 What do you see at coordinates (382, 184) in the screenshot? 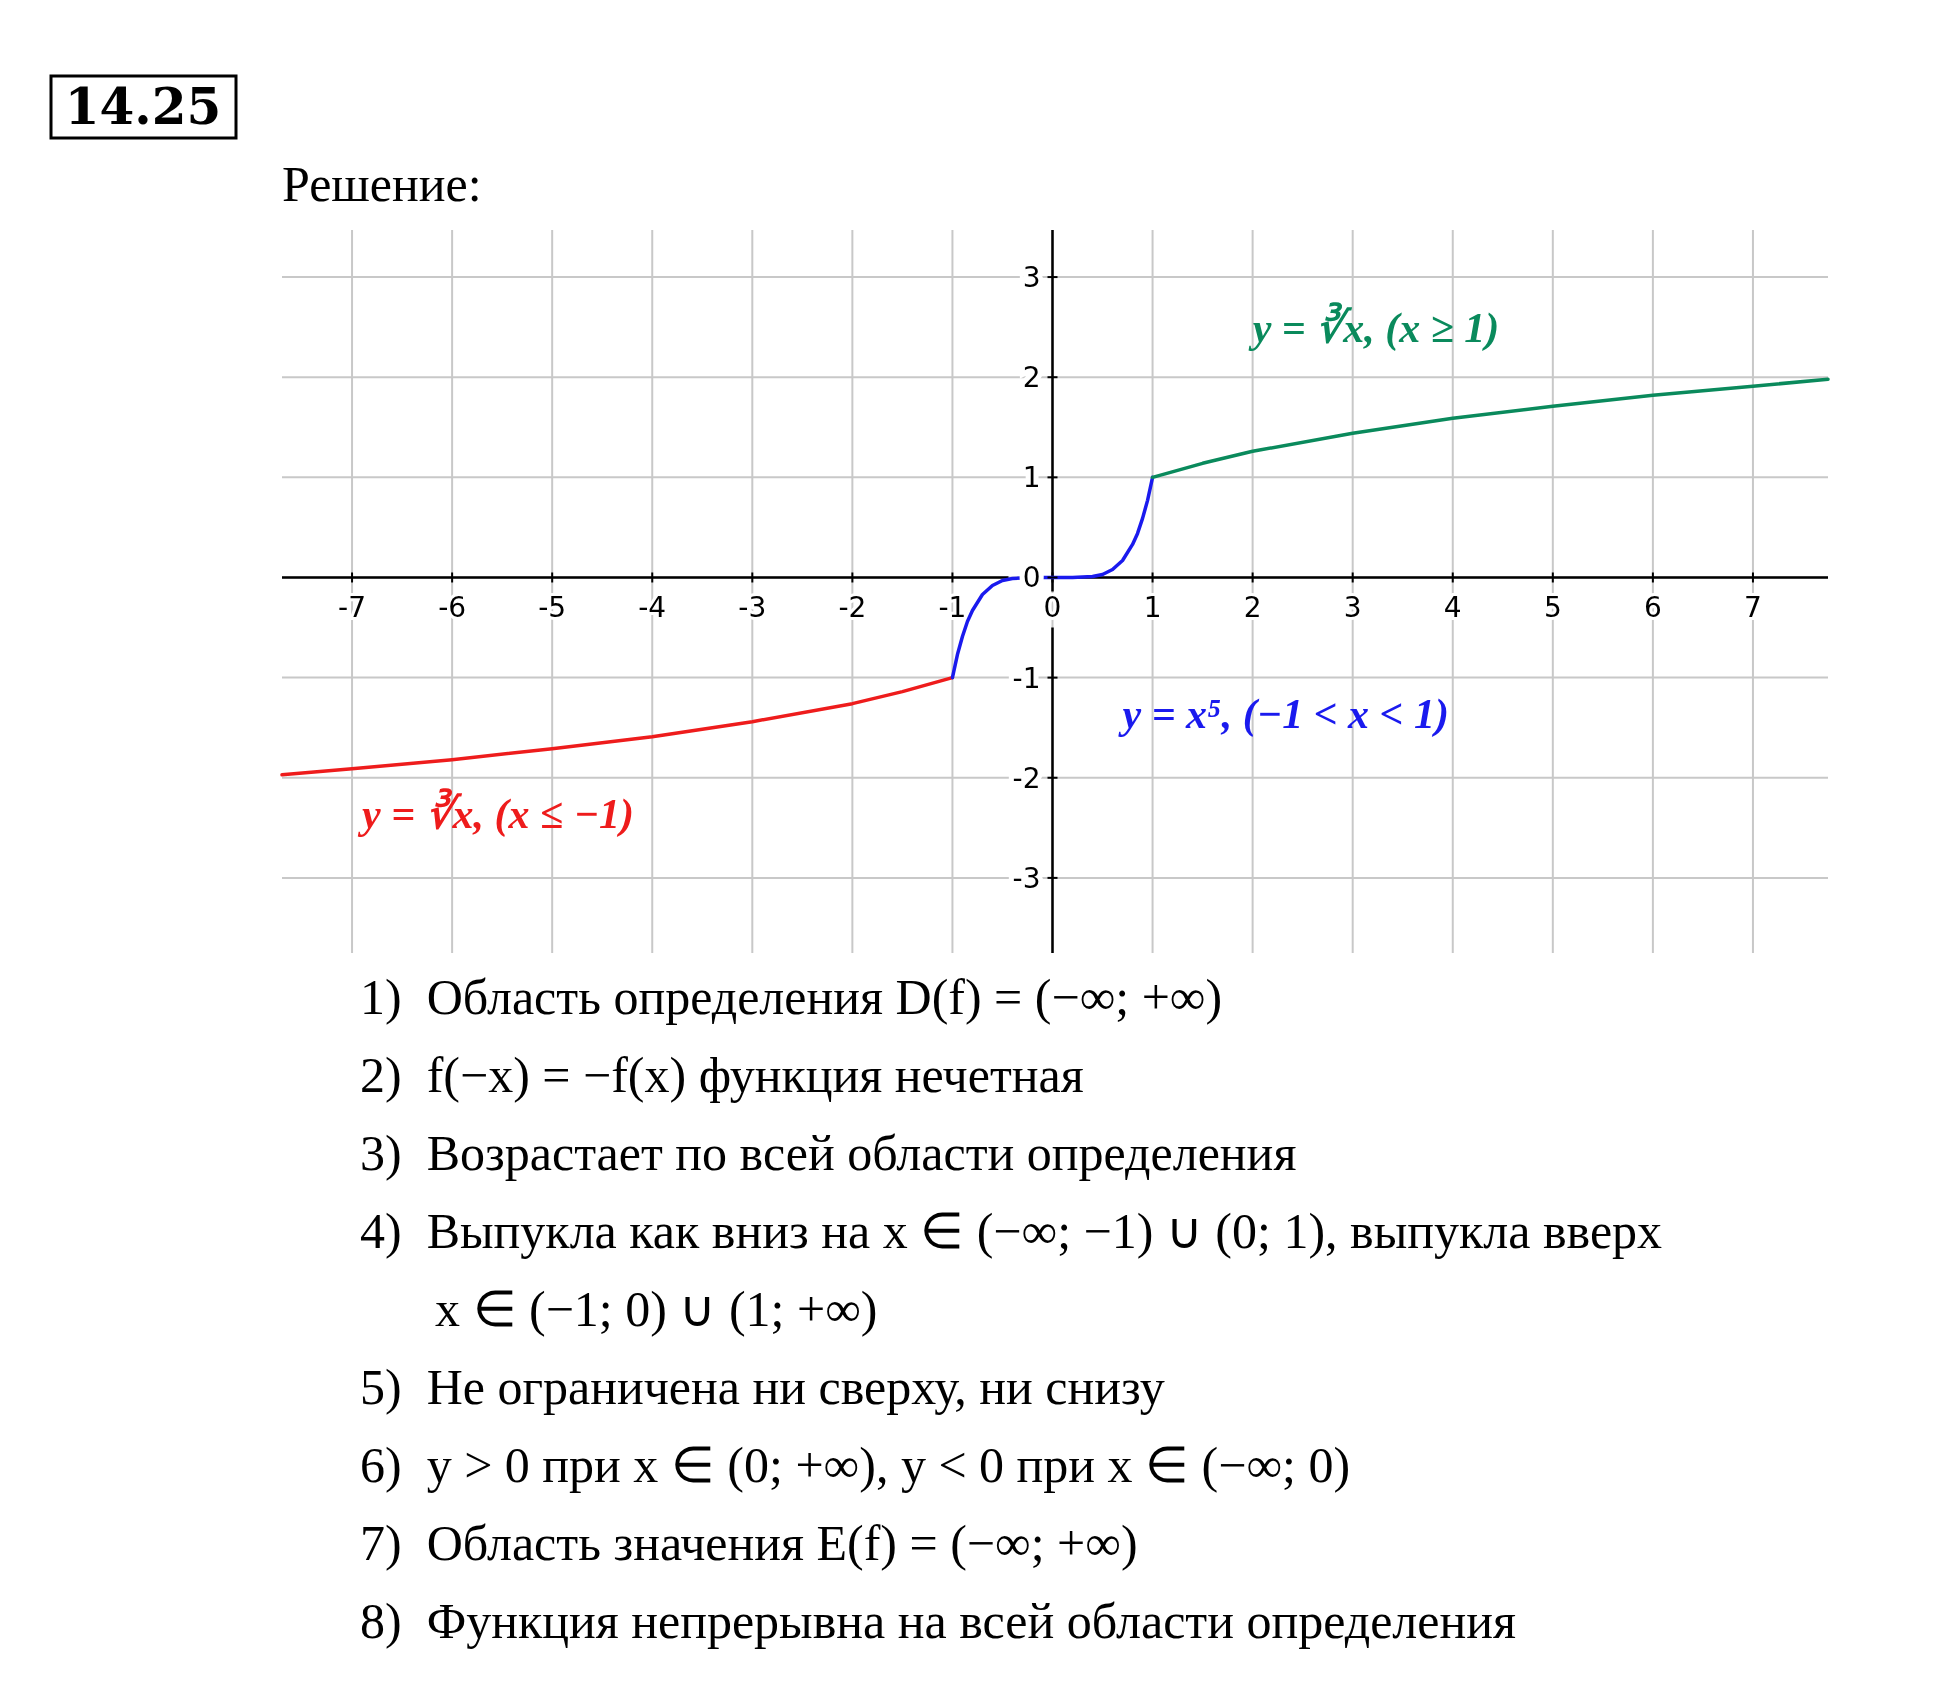
I see `chart-subtitle: Решение:` at bounding box center [382, 184].